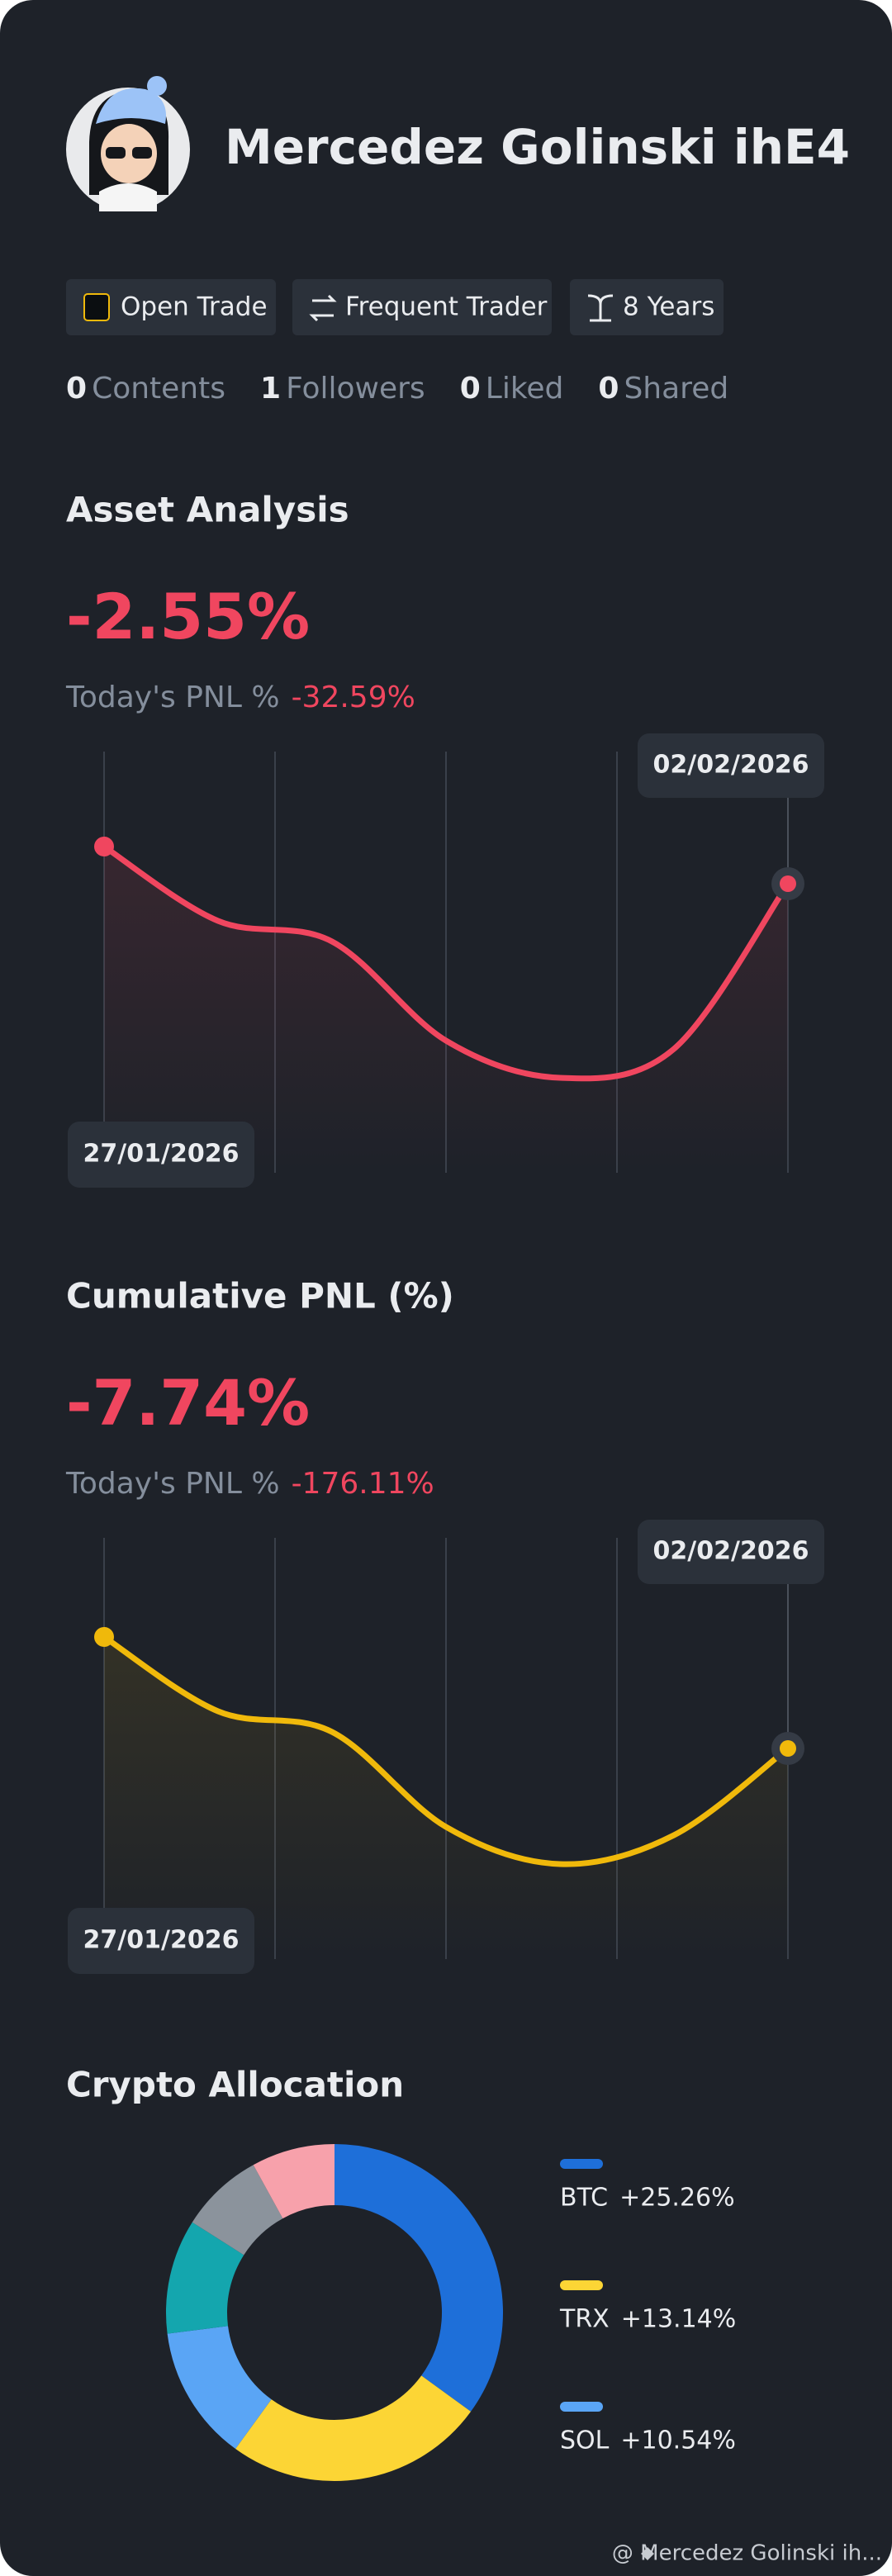  I want to click on legend-name: SOL, so click(585, 2441).